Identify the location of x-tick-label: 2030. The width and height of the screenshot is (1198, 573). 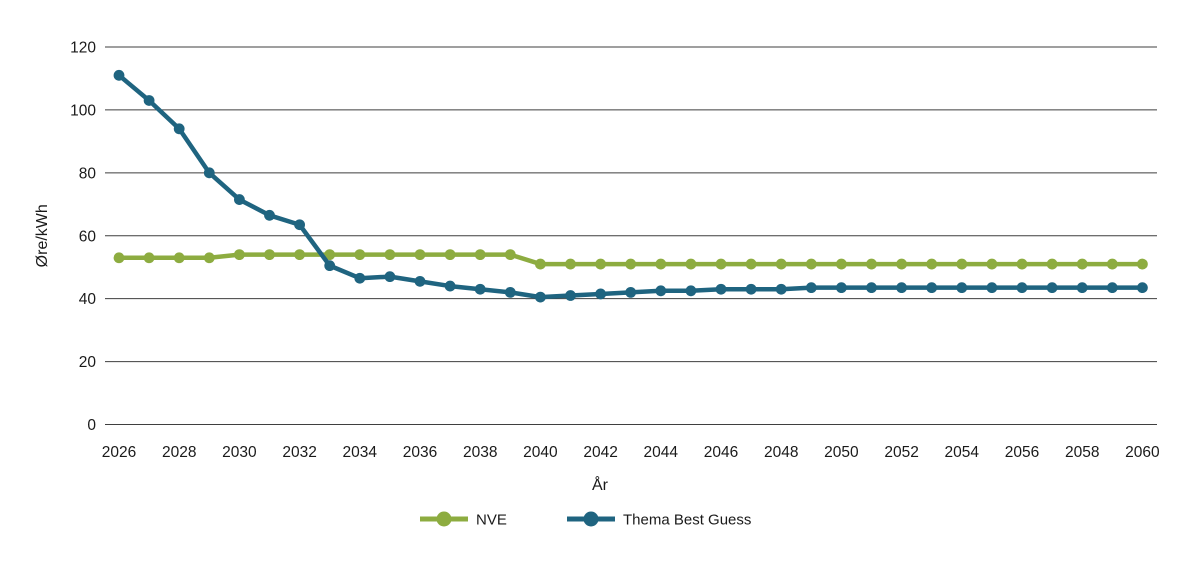
(239, 452).